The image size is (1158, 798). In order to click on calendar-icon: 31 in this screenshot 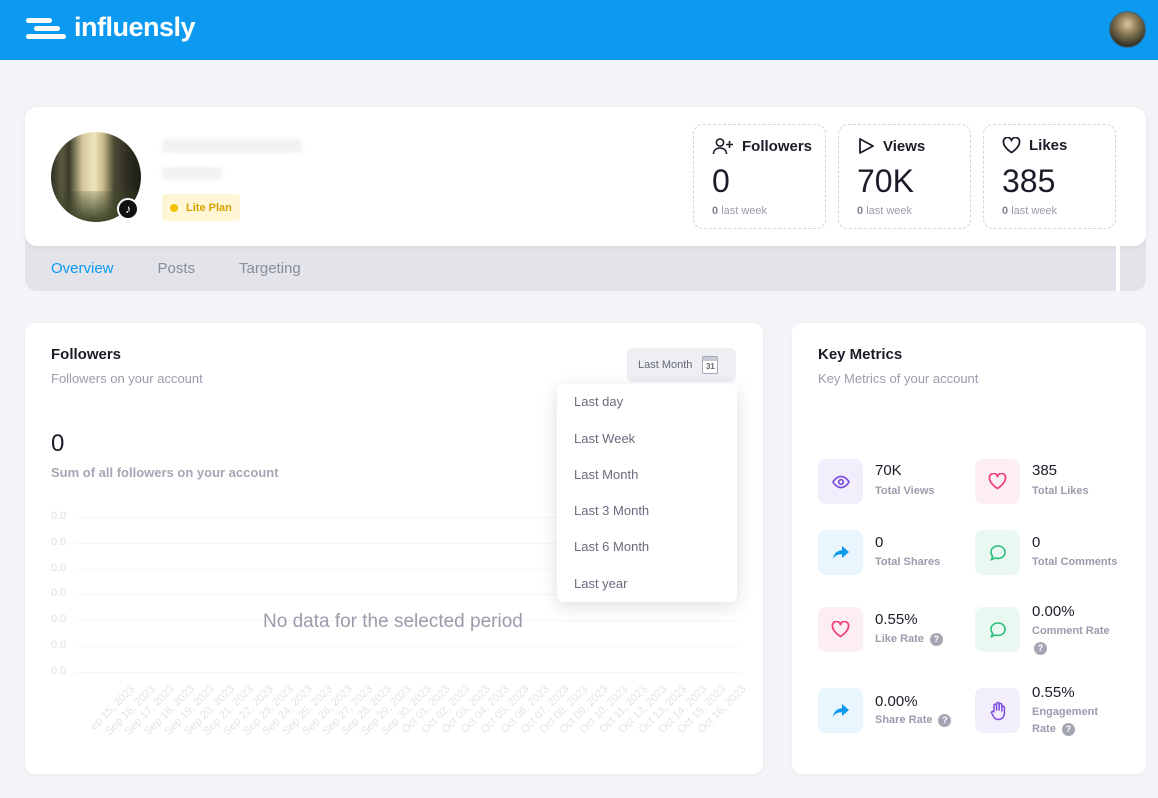, I will do `click(710, 365)`.